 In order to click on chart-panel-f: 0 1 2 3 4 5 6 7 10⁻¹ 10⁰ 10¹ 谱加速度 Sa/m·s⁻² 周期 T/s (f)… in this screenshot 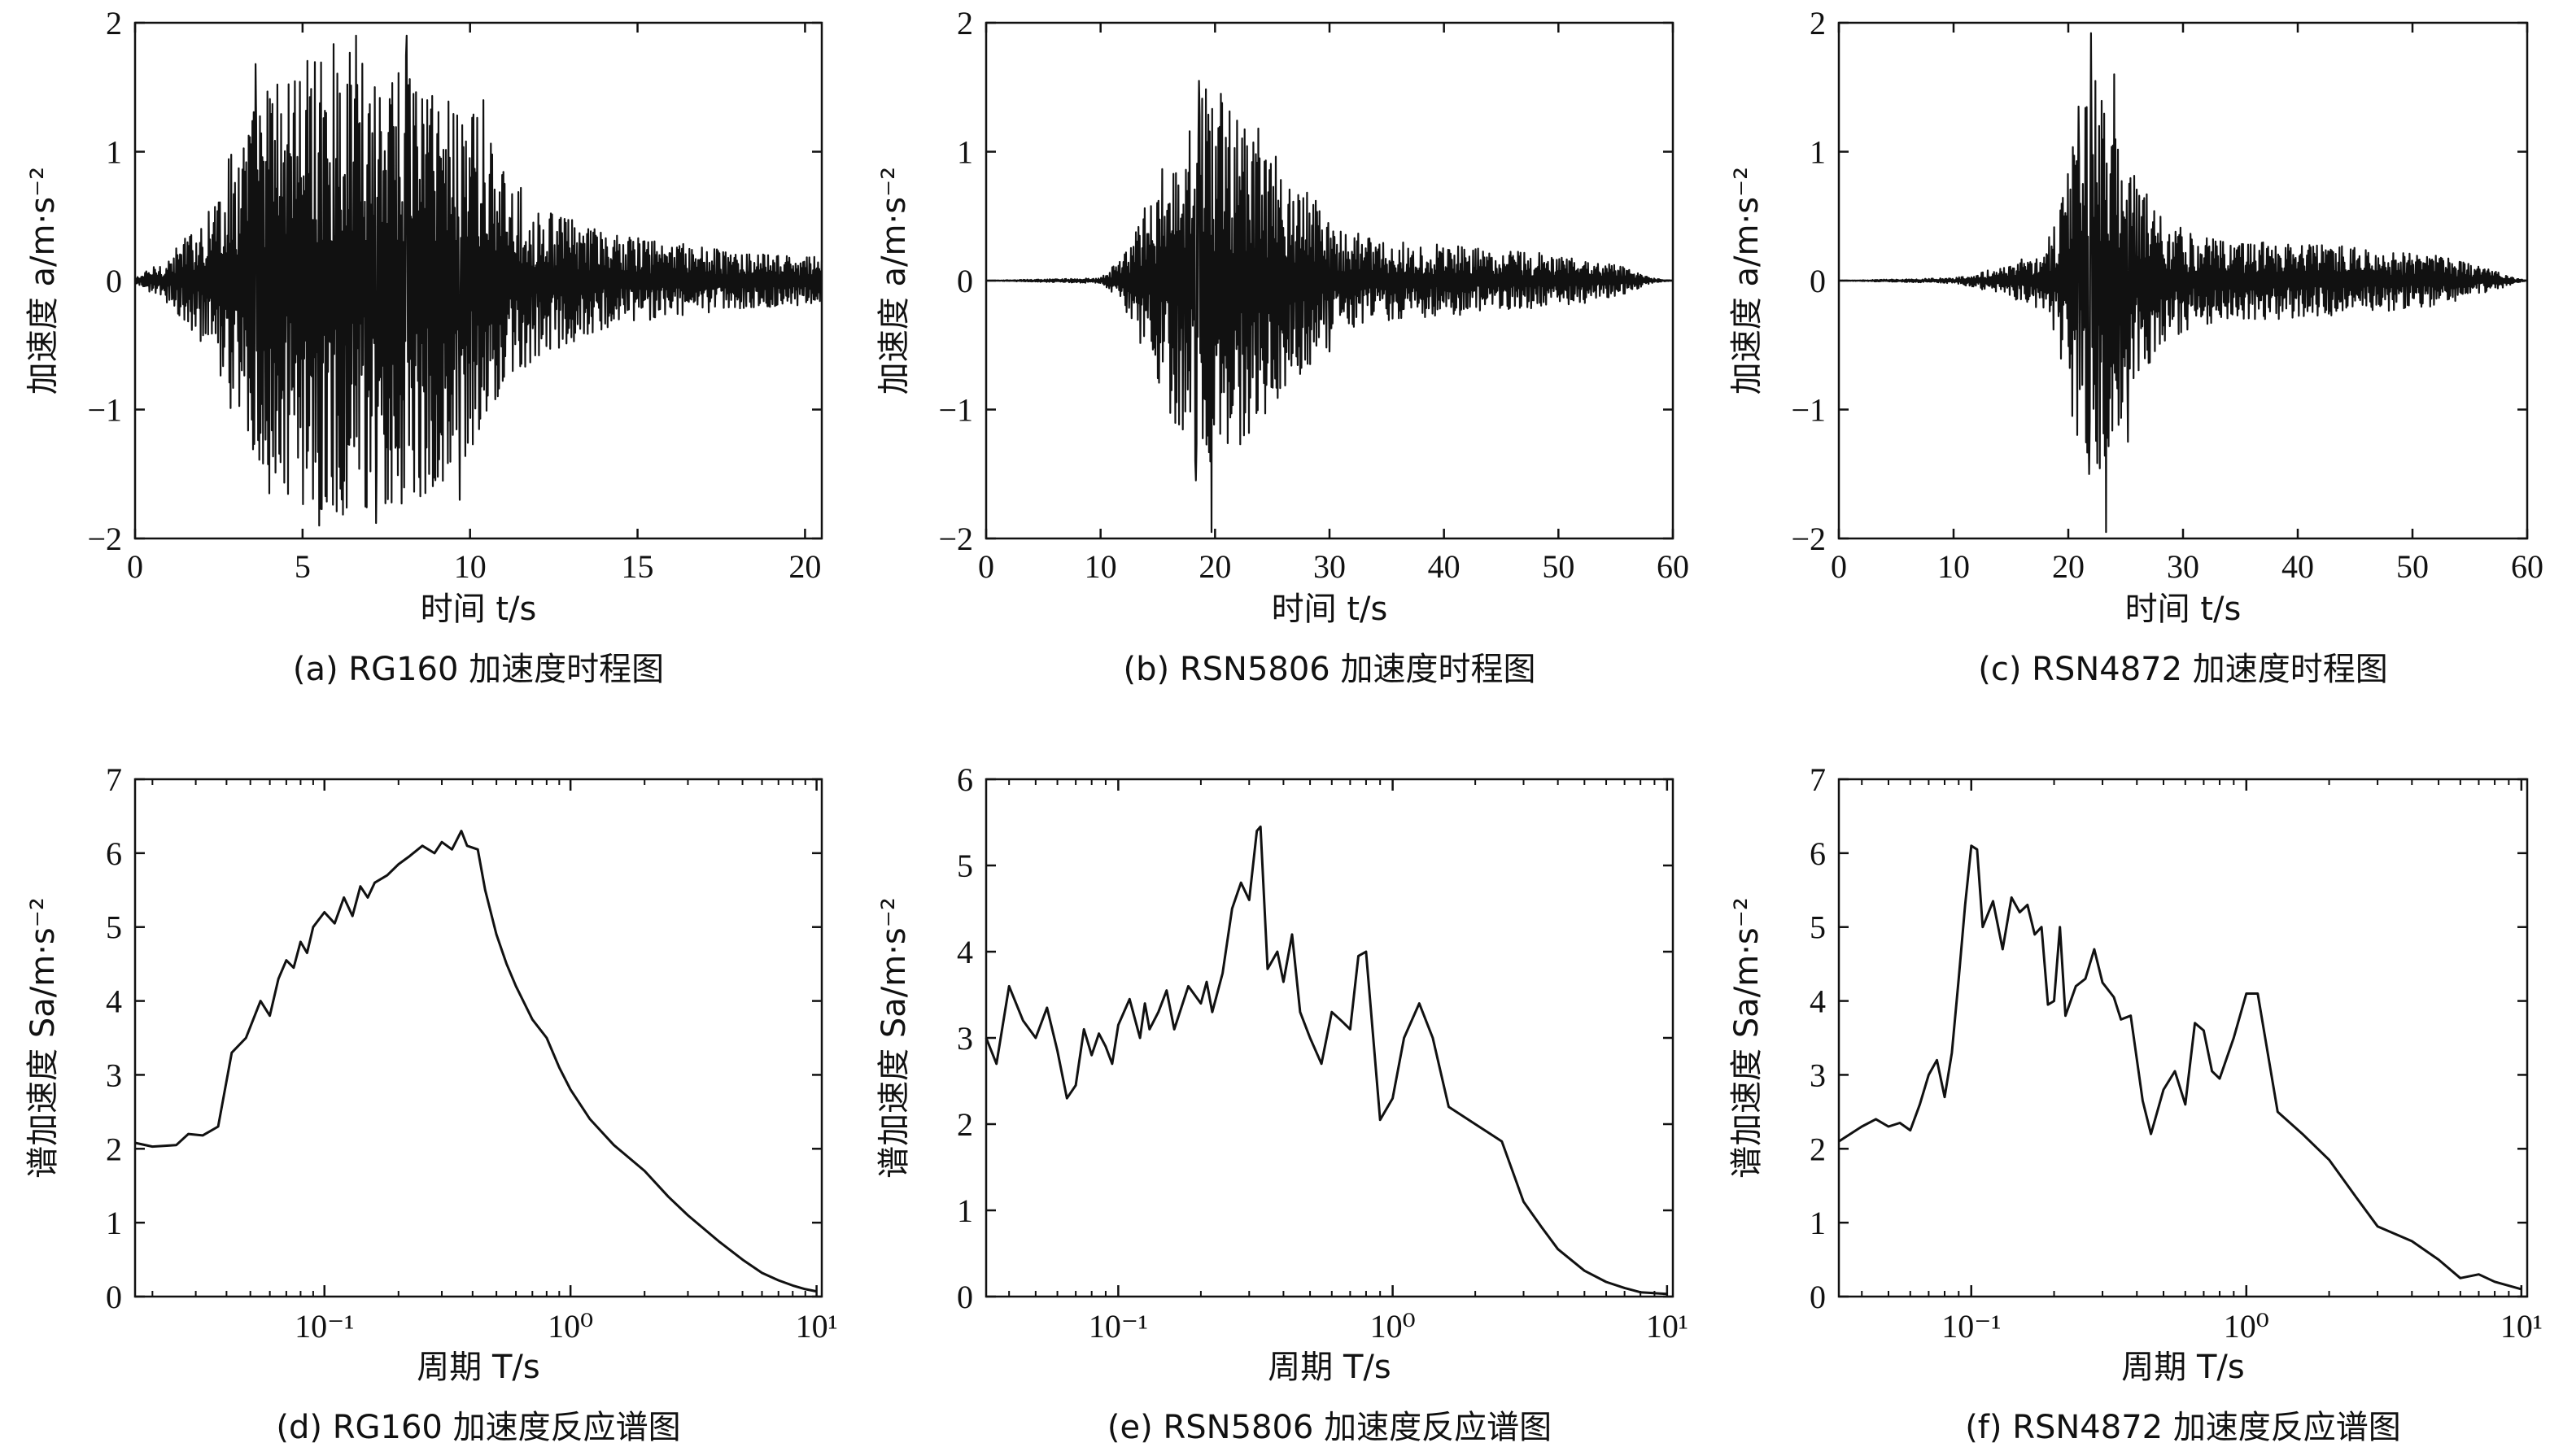, I will do `click(2135, 1103)`.